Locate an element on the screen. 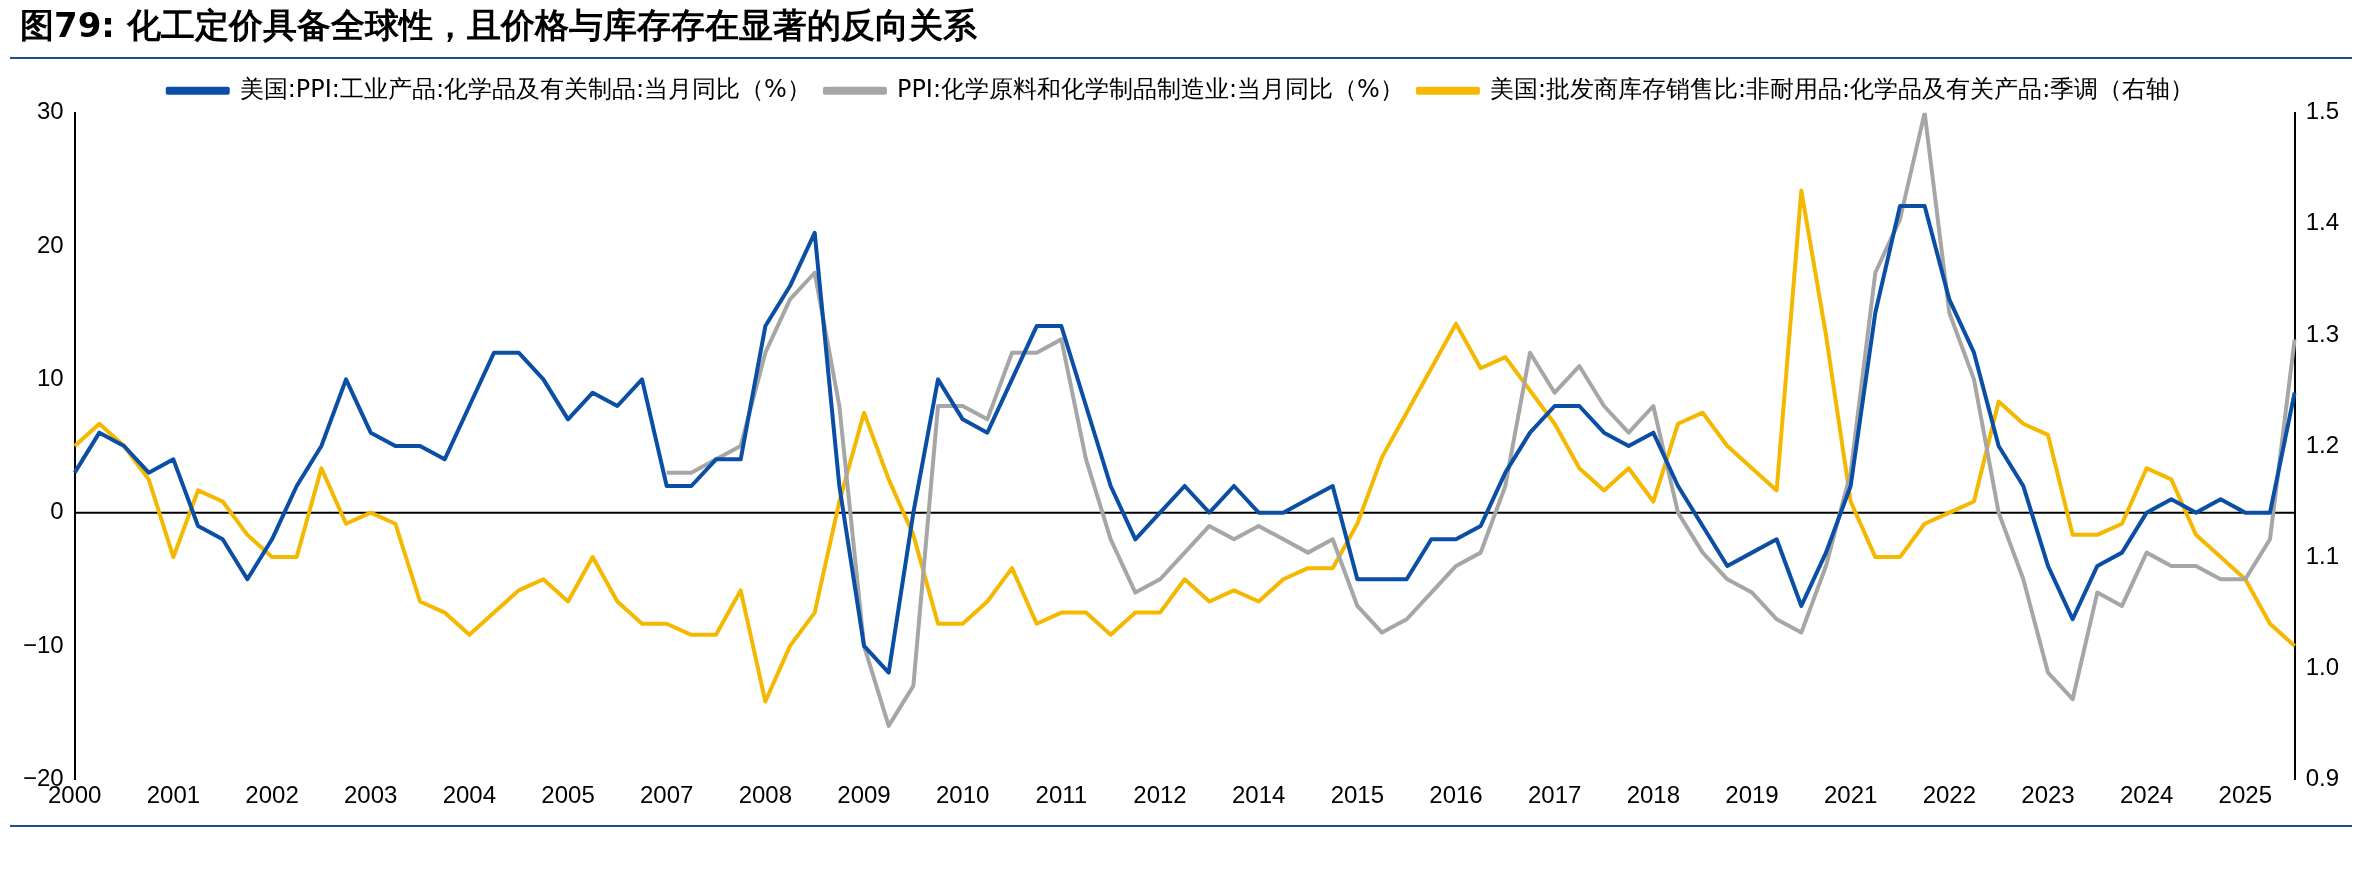  y2-tick-label: 1.0 is located at coordinates (2322, 666).